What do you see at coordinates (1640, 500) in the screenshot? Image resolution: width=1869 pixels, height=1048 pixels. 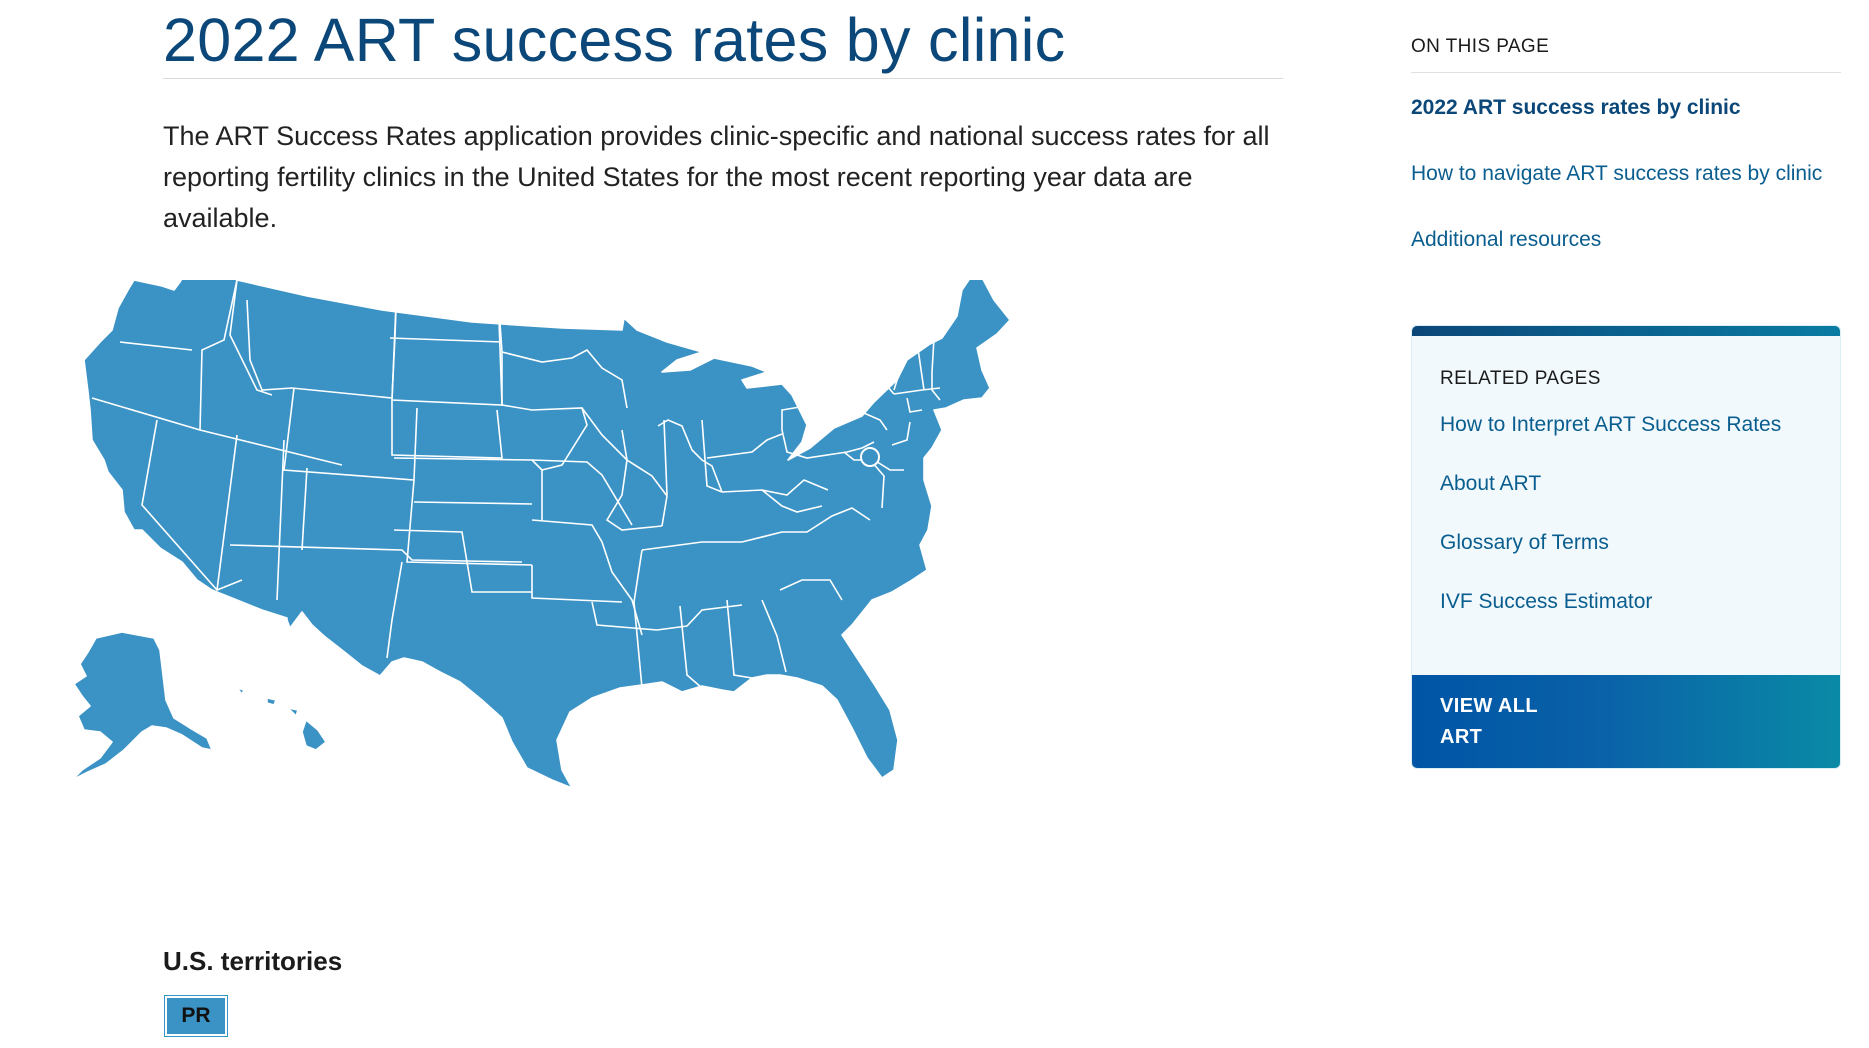 I see `related-item: About ART` at bounding box center [1640, 500].